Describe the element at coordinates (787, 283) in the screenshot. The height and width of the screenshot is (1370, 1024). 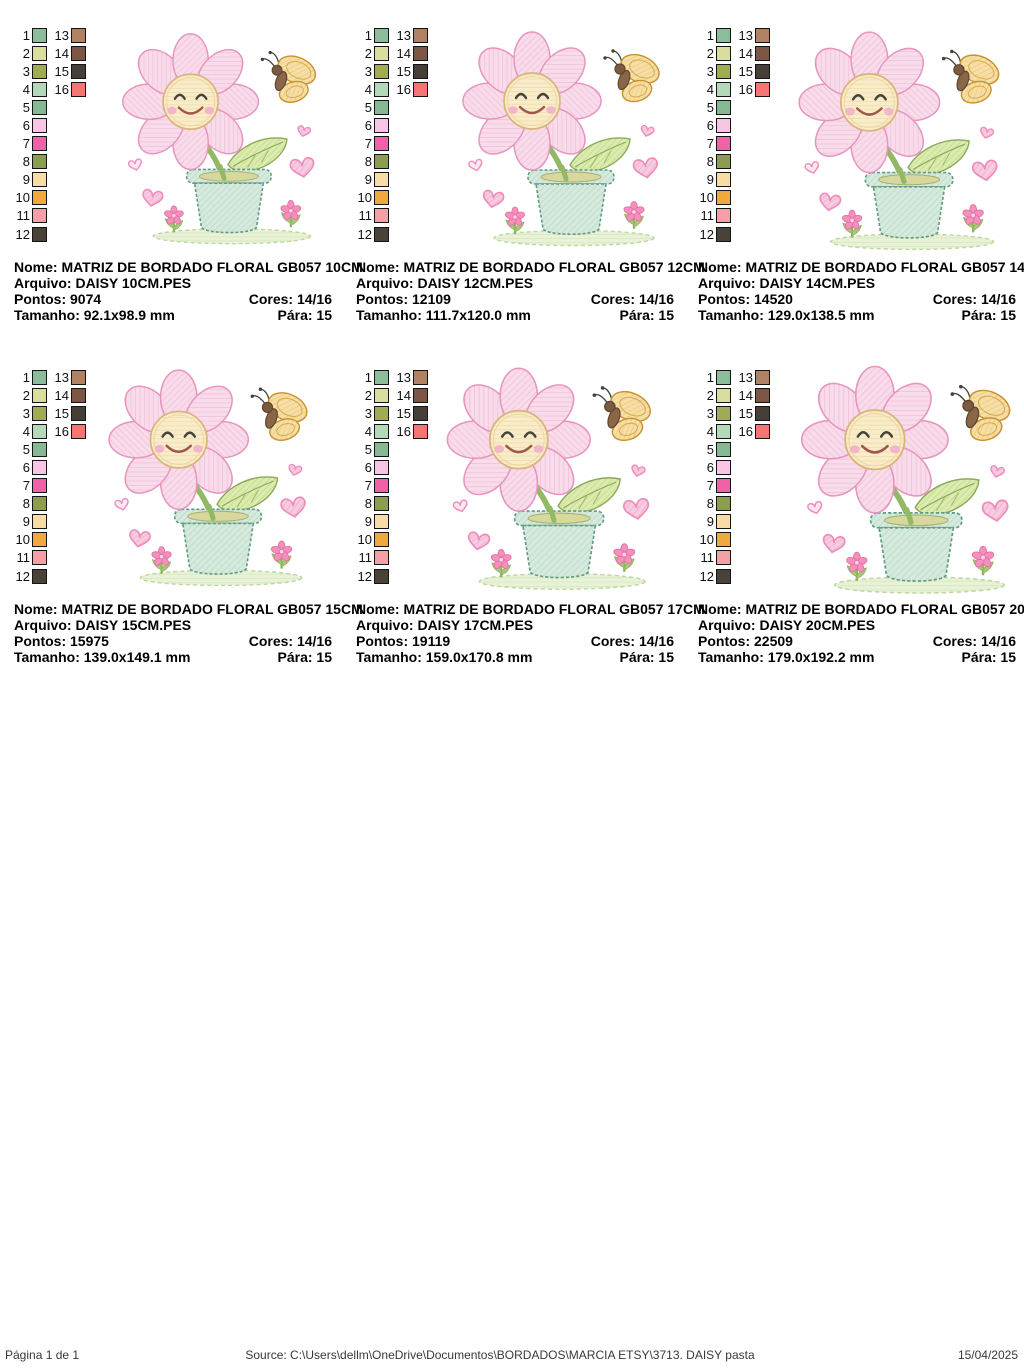
I see `file-line: Arquivo: DAISY 14CM.PES` at that location.